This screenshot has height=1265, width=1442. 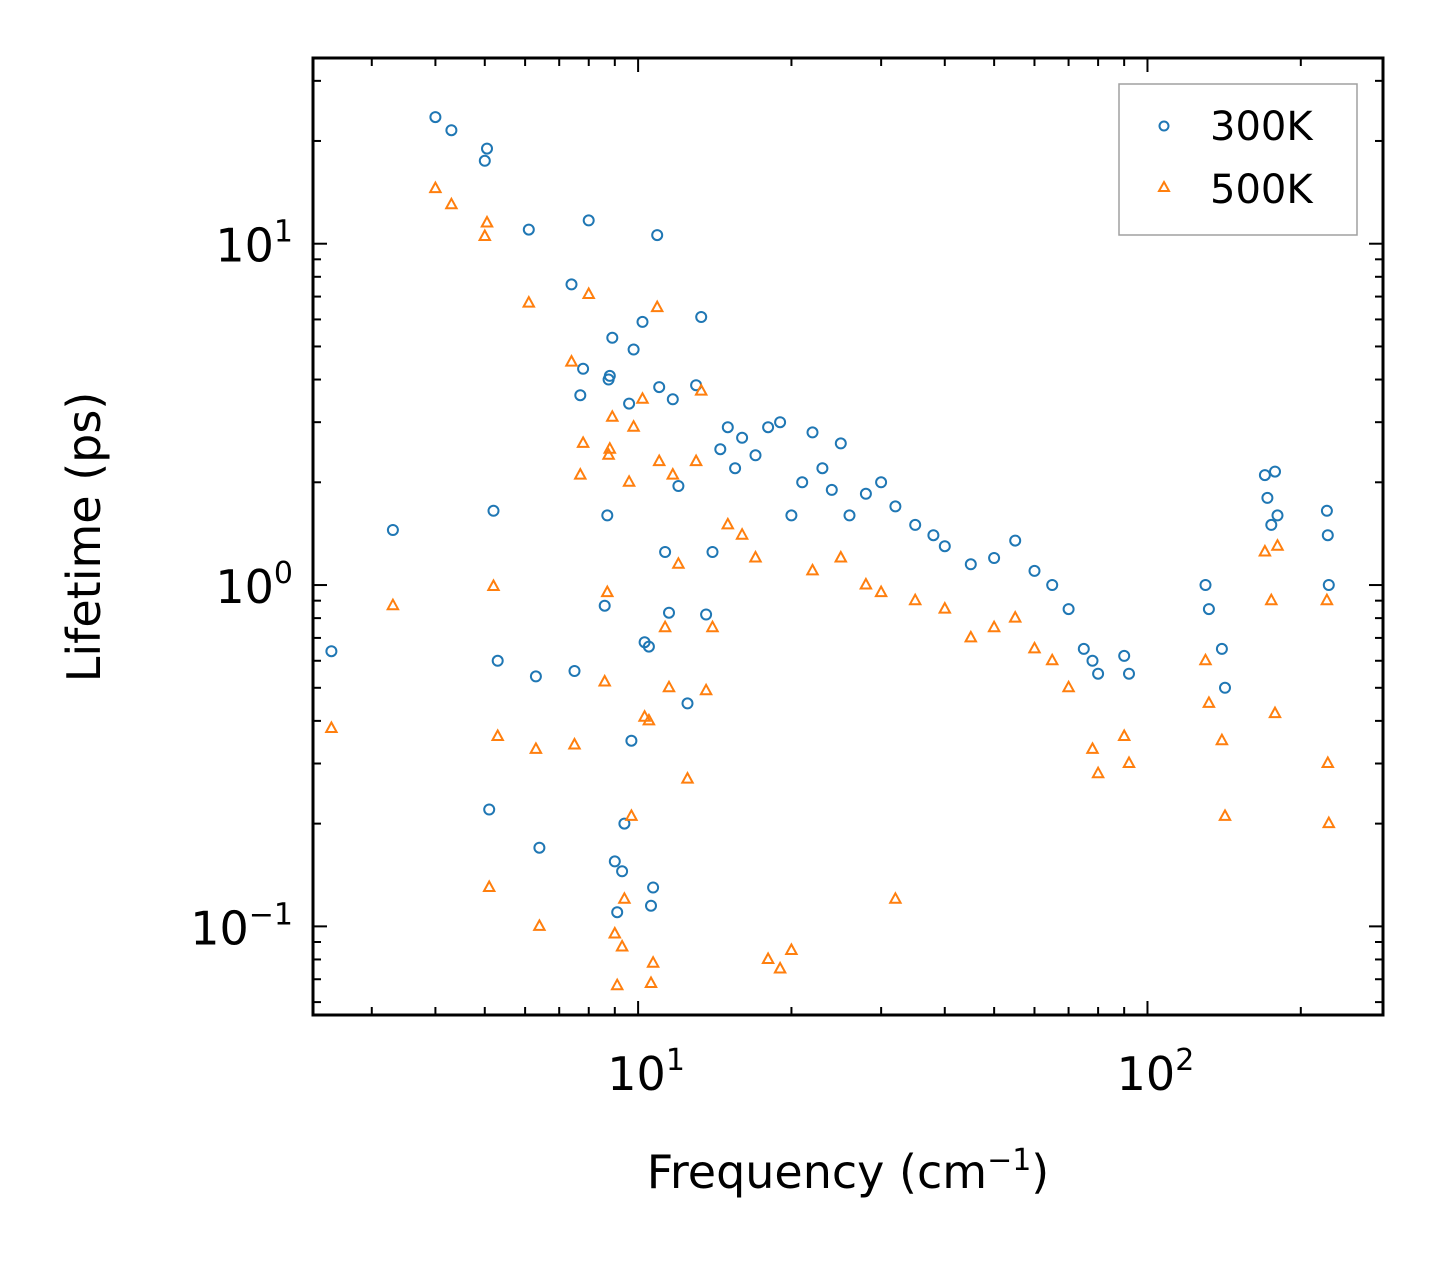 I want to click on x-axis-title: Frequency (cm−1), so click(x=848, y=1171).